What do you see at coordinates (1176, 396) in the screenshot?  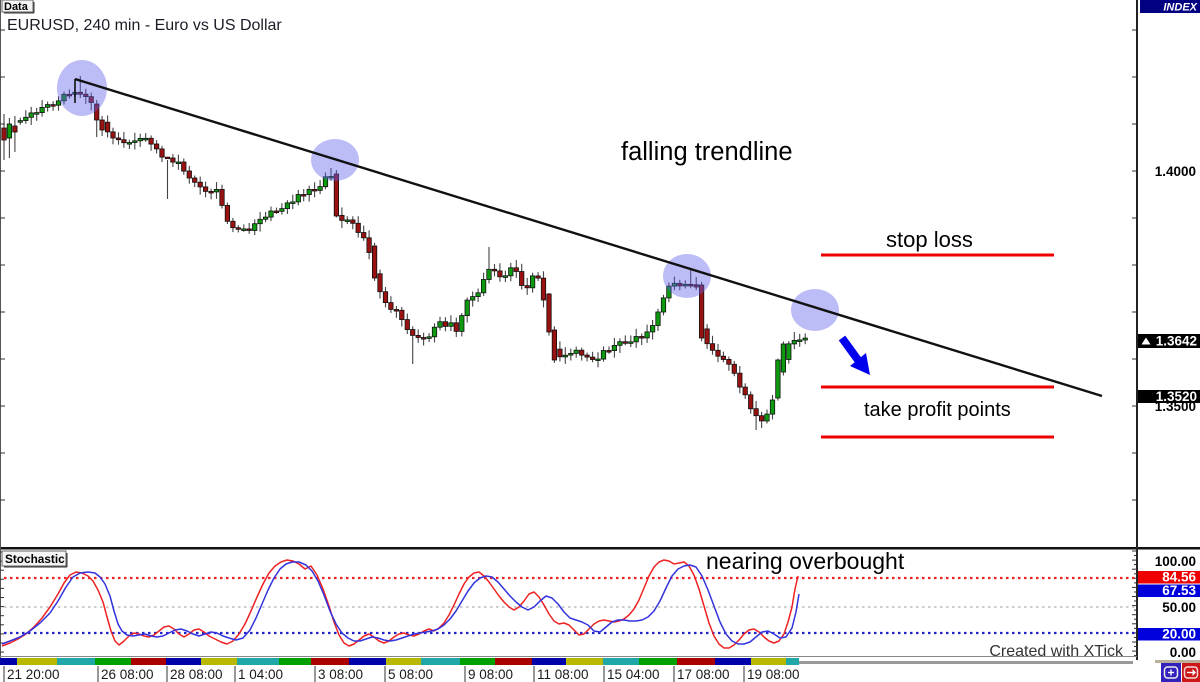 I see `svg-text: 1.3520` at bounding box center [1176, 396].